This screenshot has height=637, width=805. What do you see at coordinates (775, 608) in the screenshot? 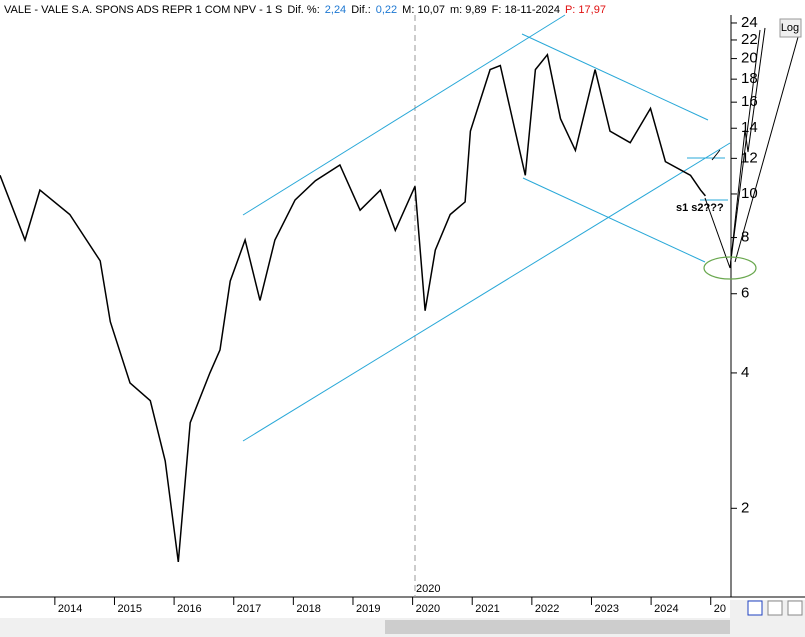
I see `tool-button` at bounding box center [775, 608].